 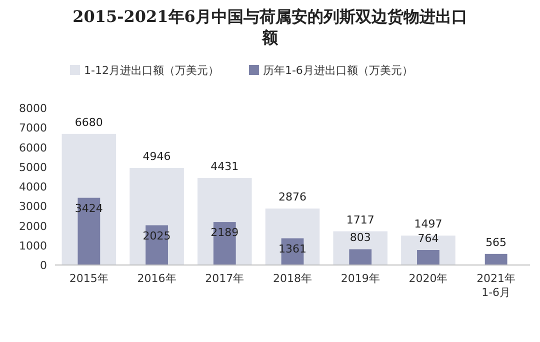 What do you see at coordinates (88, 278) in the screenshot?
I see `x-tick-label: 2015年` at bounding box center [88, 278].